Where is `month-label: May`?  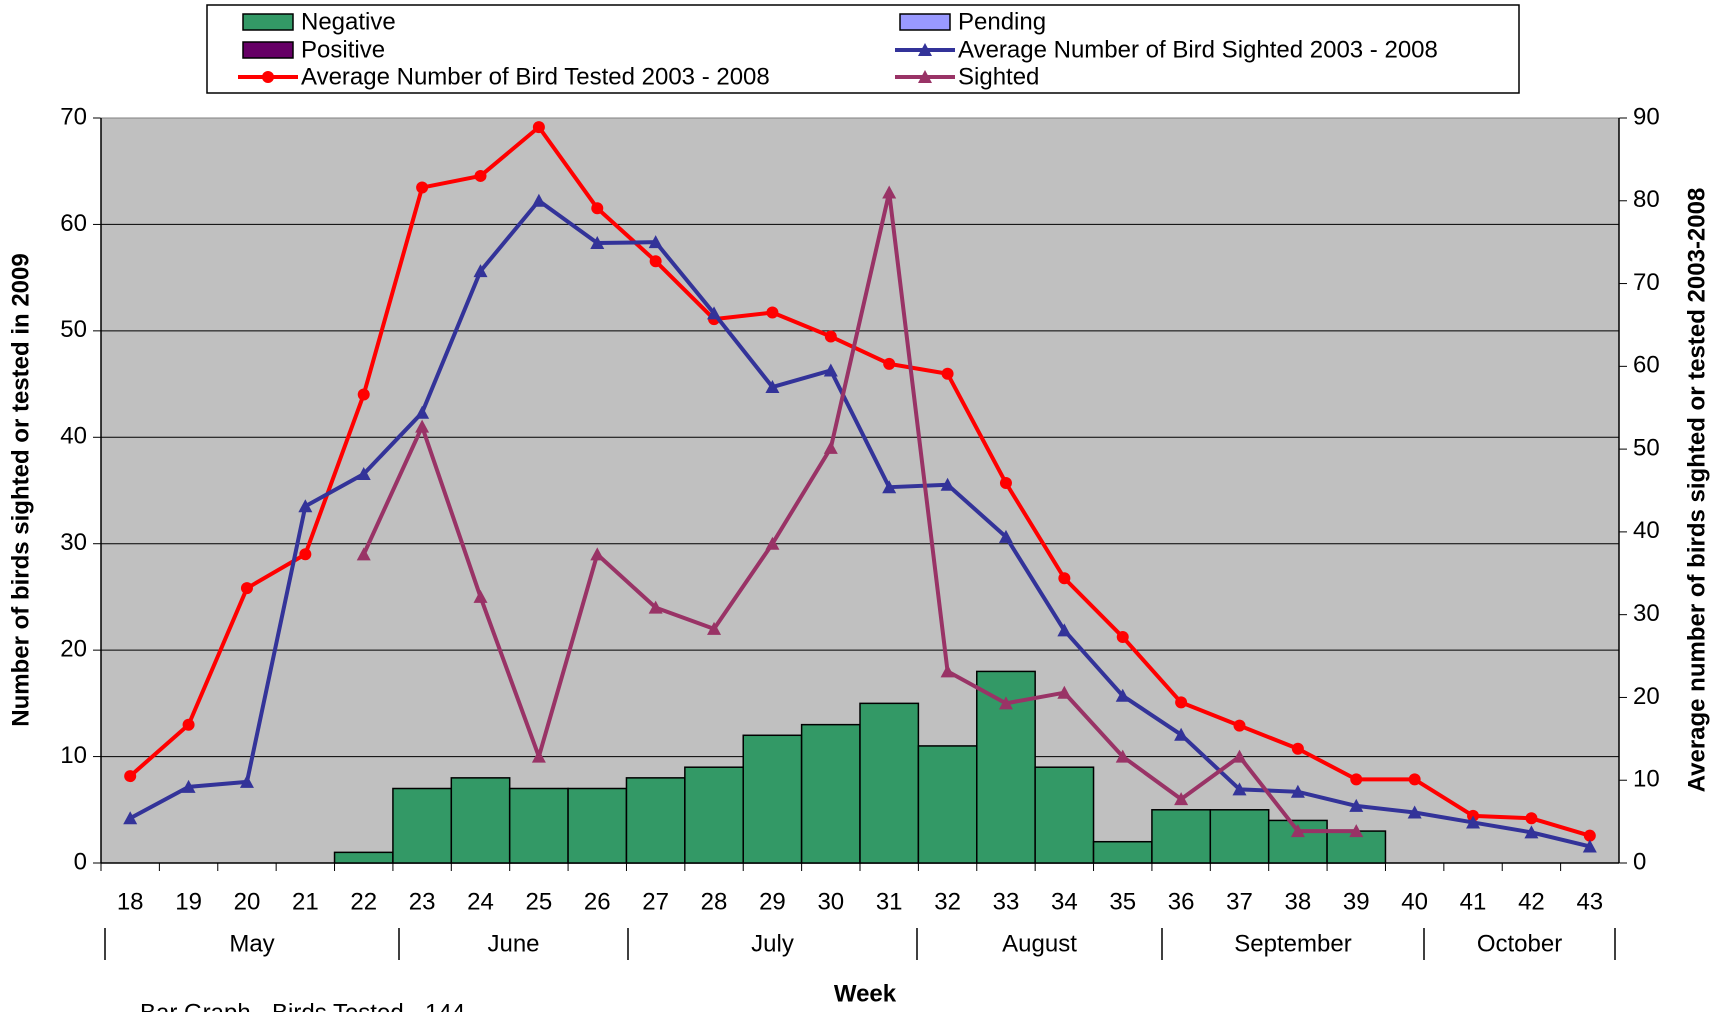
month-label: May is located at coordinates (251, 943).